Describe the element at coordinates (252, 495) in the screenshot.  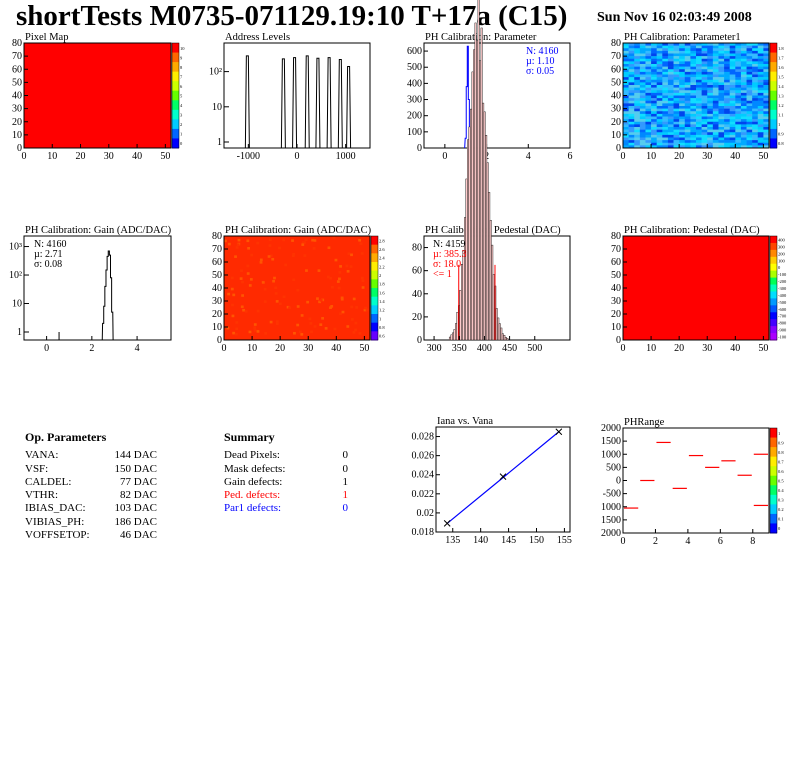
I see `summary-label: Ped. defects:` at that location.